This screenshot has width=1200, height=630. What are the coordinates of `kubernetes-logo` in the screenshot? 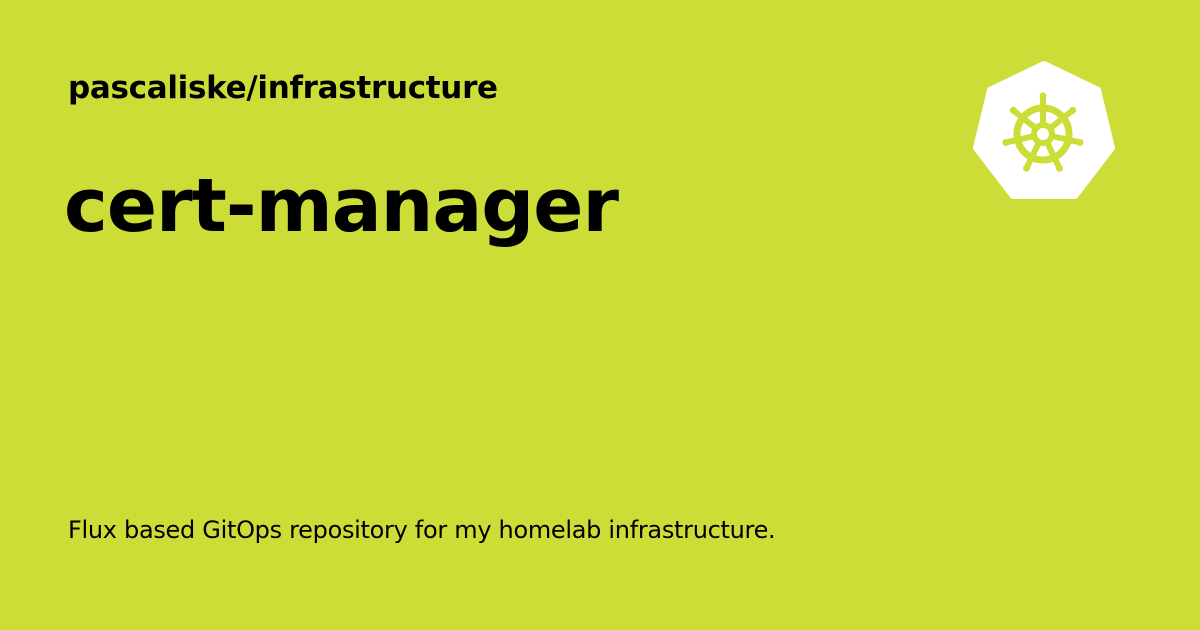 It's located at (1044, 130).